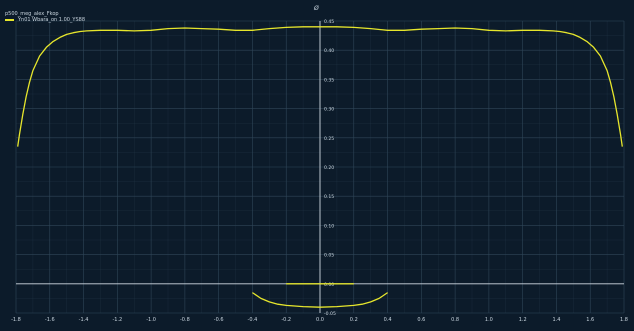 Image resolution: width=634 pixels, height=331 pixels. I want to click on x-tick-label: -0.2, so click(286, 320).